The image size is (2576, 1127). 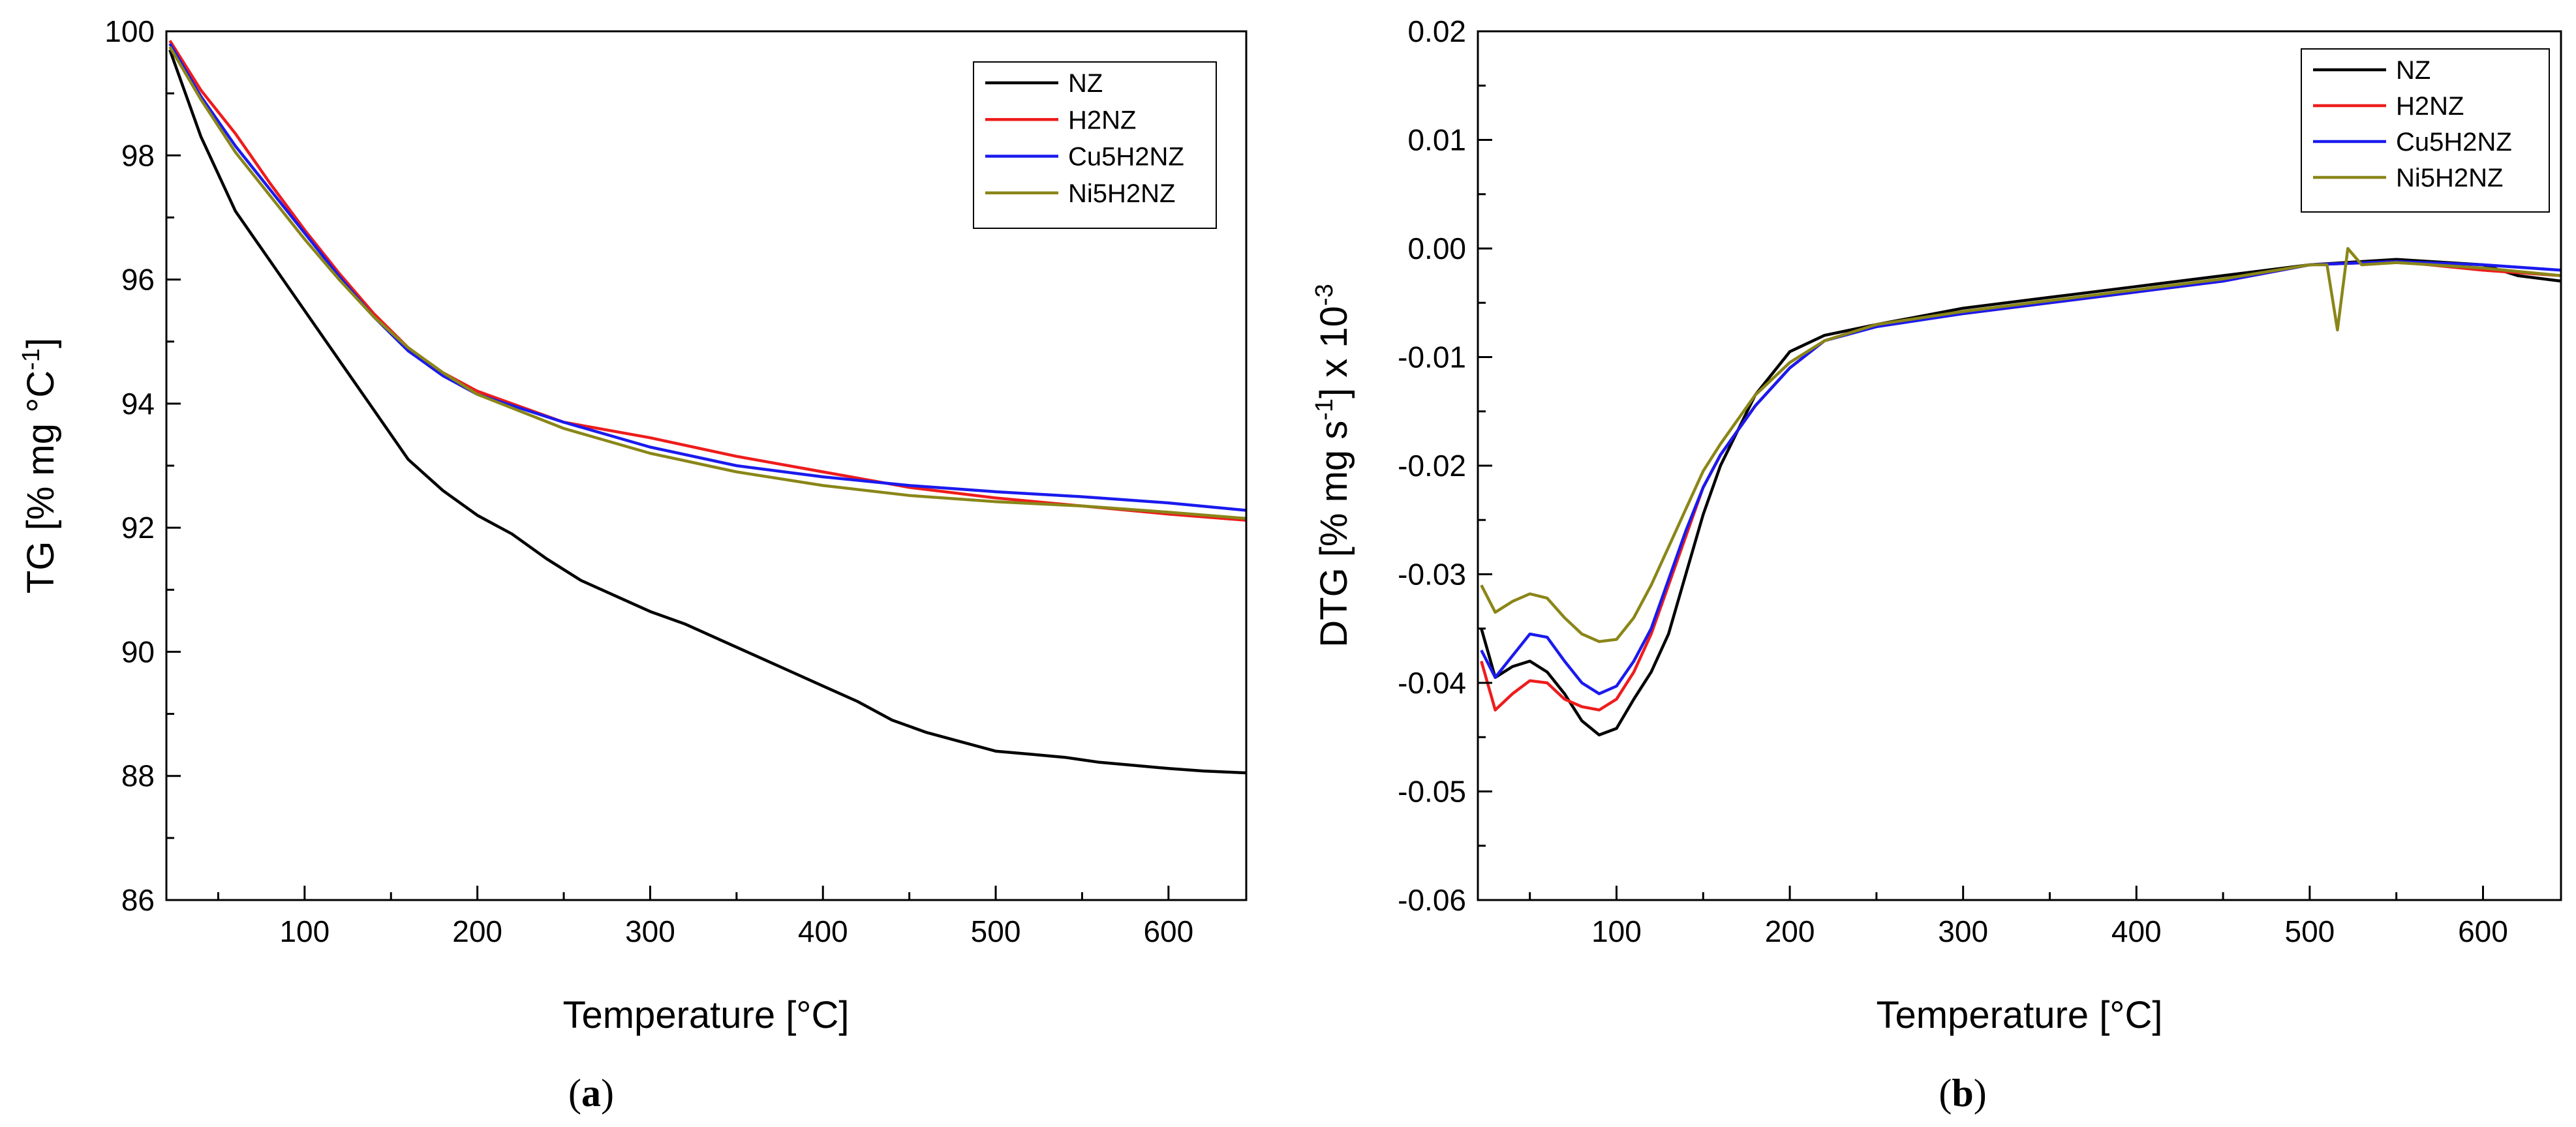 I want to click on panel-a-legend: NZ H2NZ Cu5H2NZ Ni5H2NZ, so click(x=1095, y=145).